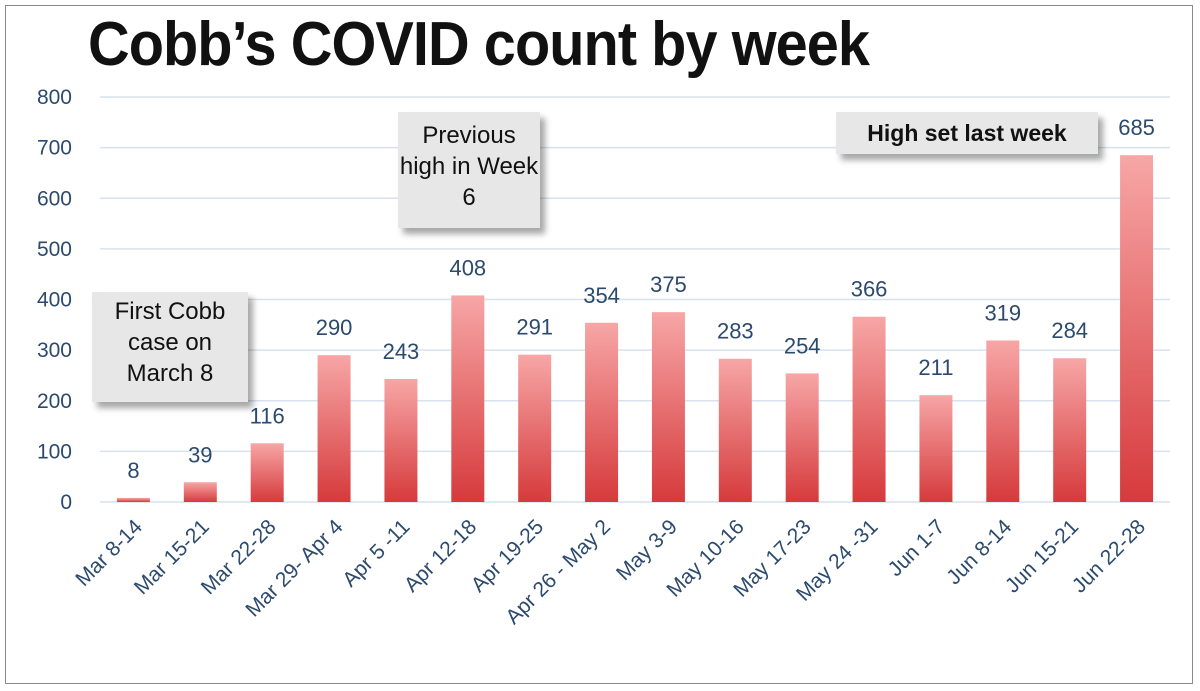  What do you see at coordinates (54, 198) in the screenshot?
I see `y-tick-label: 600` at bounding box center [54, 198].